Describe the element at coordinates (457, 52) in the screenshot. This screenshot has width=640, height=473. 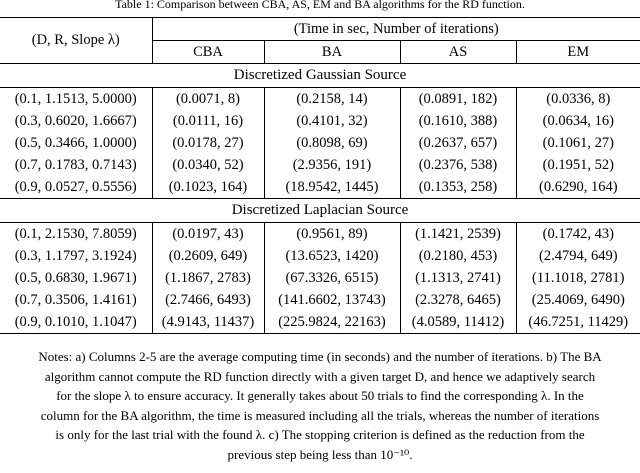
I see `column-header-as: AS` at that location.